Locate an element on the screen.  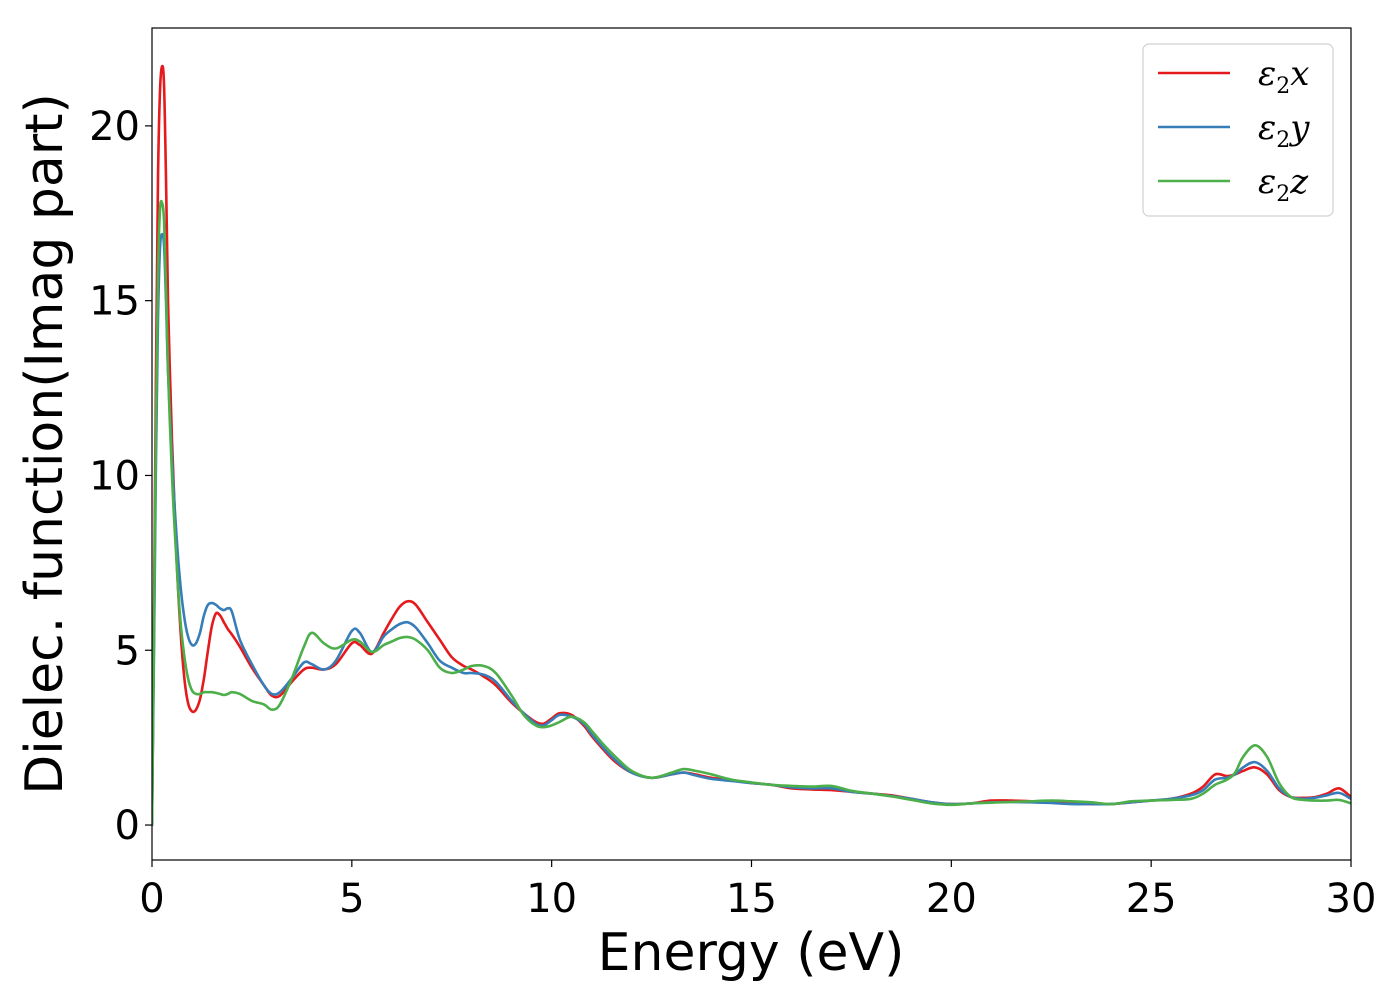
legend-frame is located at coordinates (1238, 130).